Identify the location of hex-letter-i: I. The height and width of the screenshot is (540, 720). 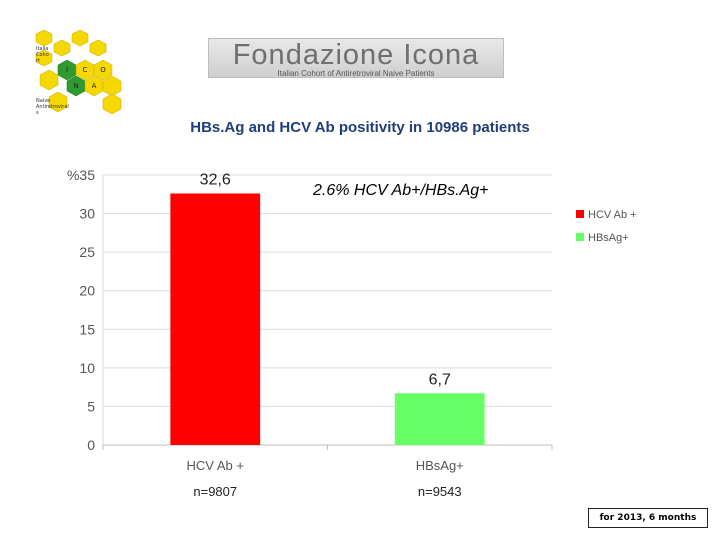
(67, 70).